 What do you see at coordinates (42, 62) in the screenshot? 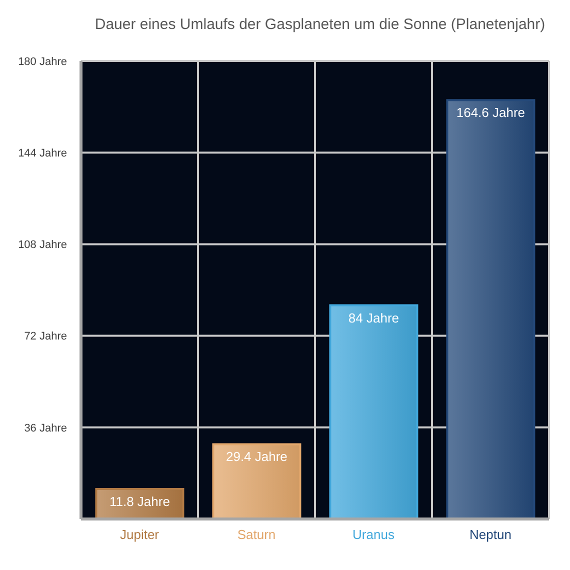
I see `y-tick-label: 180 Jahre` at bounding box center [42, 62].